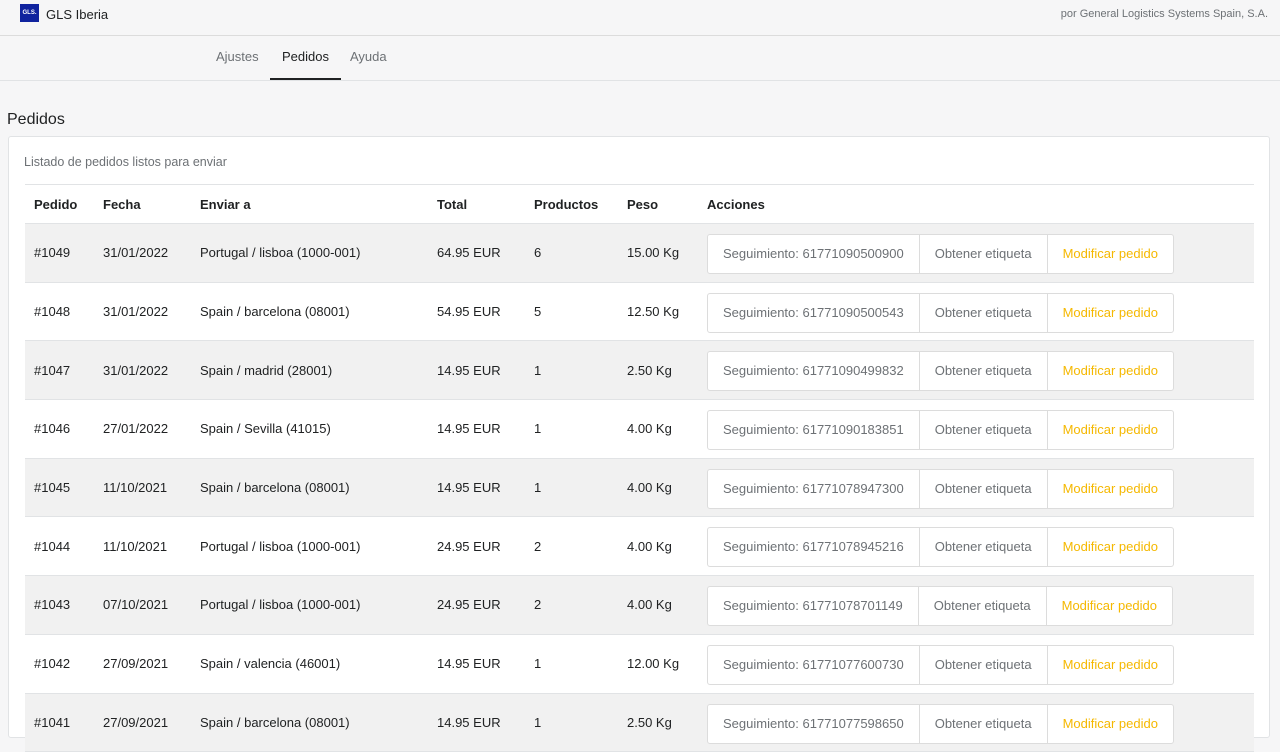 This screenshot has width=1280, height=752. What do you see at coordinates (135, 253) in the screenshot?
I see `cell: 31/01/2022` at bounding box center [135, 253].